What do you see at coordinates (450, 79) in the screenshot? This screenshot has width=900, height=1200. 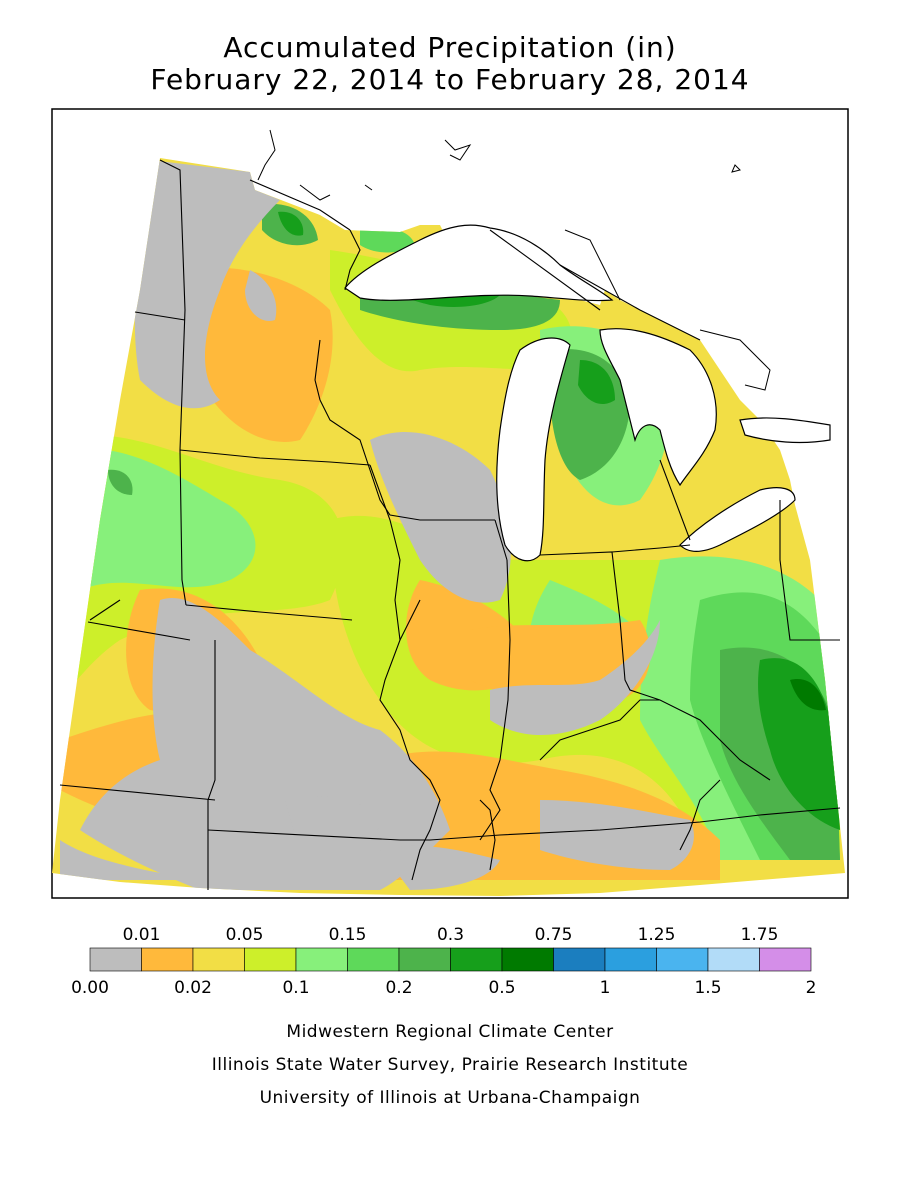 I see `map-date-range: February 22, 2014 to February 28, 2014` at bounding box center [450, 79].